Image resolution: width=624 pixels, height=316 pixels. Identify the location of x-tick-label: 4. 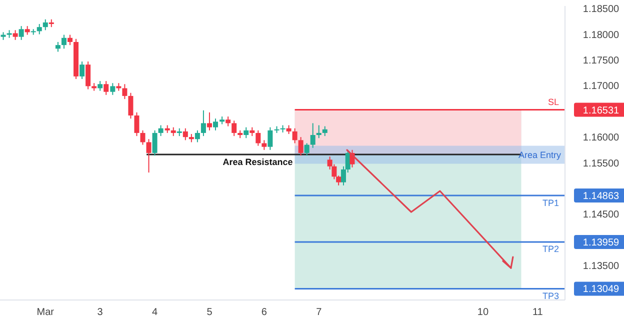
(155, 311).